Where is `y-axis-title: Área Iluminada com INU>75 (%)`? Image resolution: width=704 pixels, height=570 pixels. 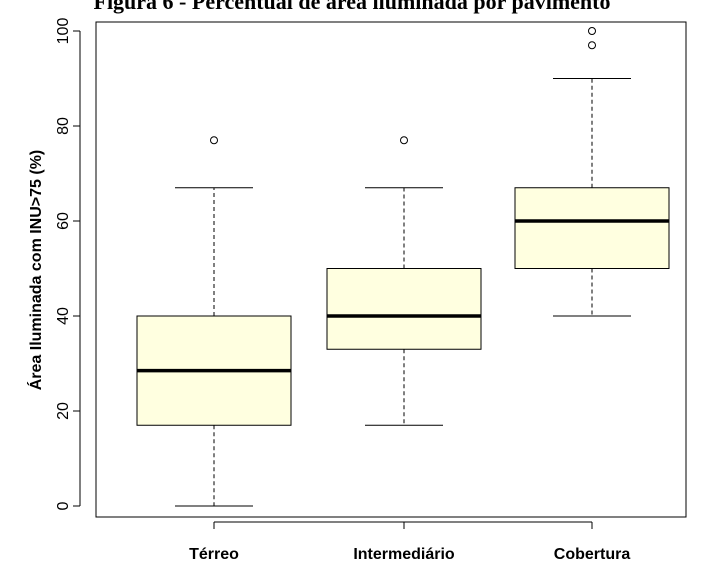 y-axis-title: Área Iluminada com INU>75 (%) is located at coordinates (35, 270).